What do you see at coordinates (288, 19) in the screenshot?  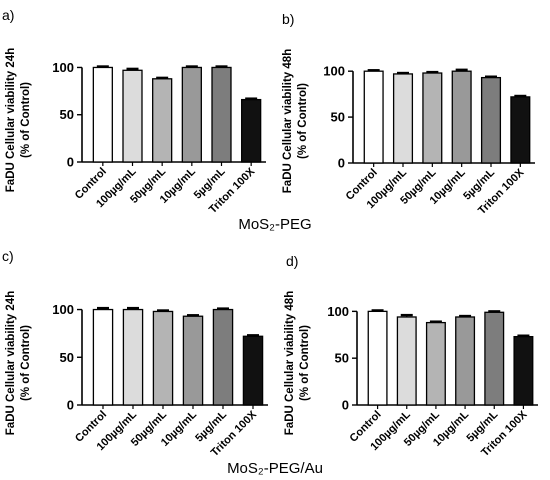 I see `panel-label: b)` at bounding box center [288, 19].